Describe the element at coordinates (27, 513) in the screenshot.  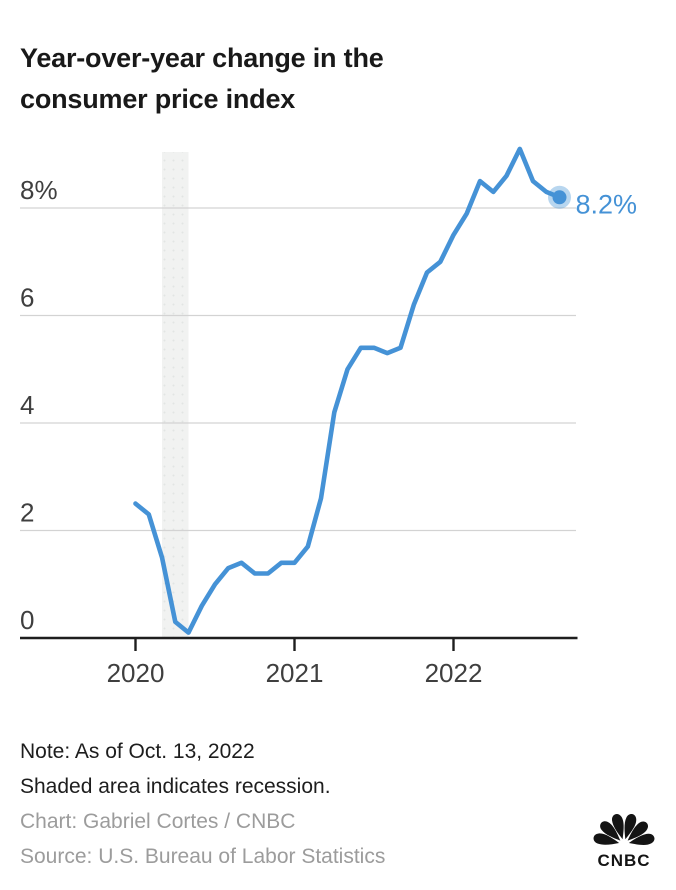
I see `y-tick-label: 2` at that location.